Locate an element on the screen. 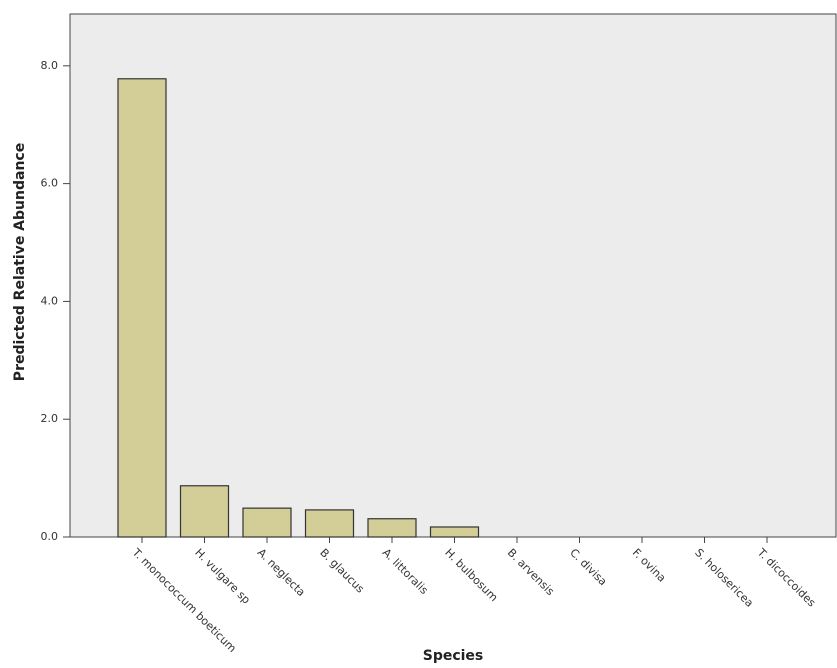 This screenshot has height=668, width=837. x-axis-title: Species is located at coordinates (453, 656).